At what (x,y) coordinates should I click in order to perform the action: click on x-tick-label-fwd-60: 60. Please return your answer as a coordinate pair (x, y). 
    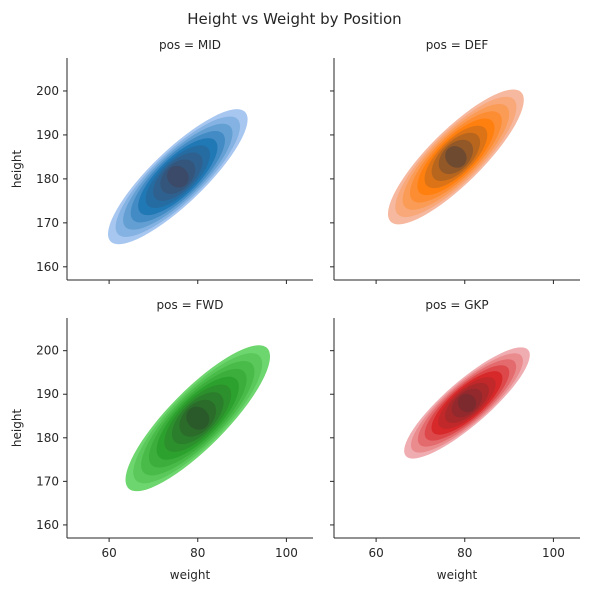
    Looking at the image, I should click on (108, 553).